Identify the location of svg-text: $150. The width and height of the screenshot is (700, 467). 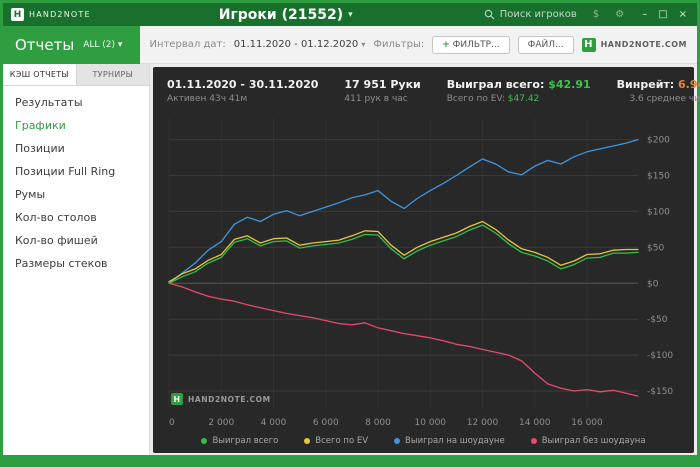
(658, 177).